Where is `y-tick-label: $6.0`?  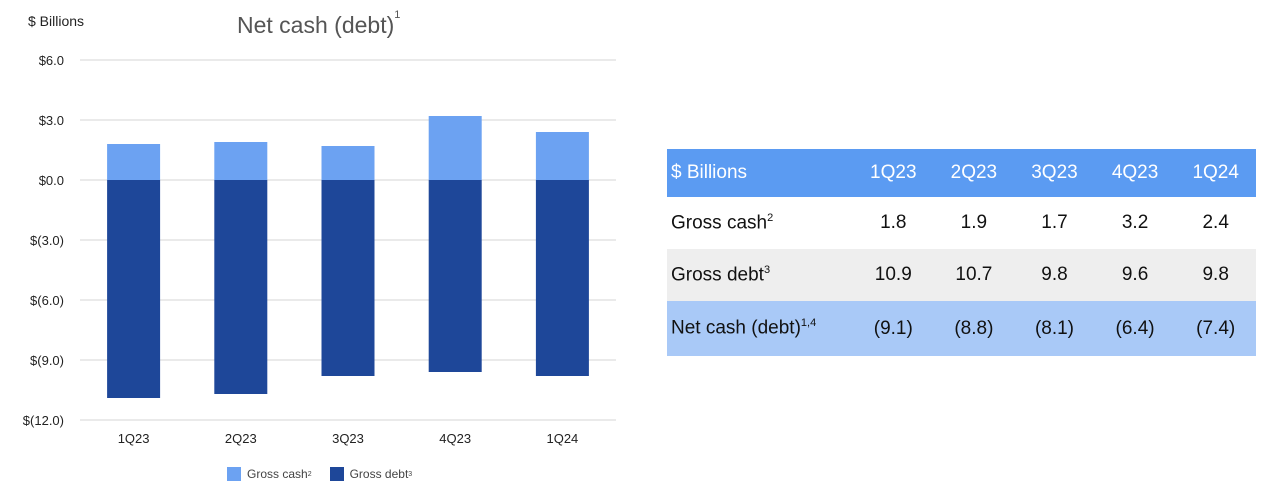 y-tick-label: $6.0 is located at coordinates (51, 60).